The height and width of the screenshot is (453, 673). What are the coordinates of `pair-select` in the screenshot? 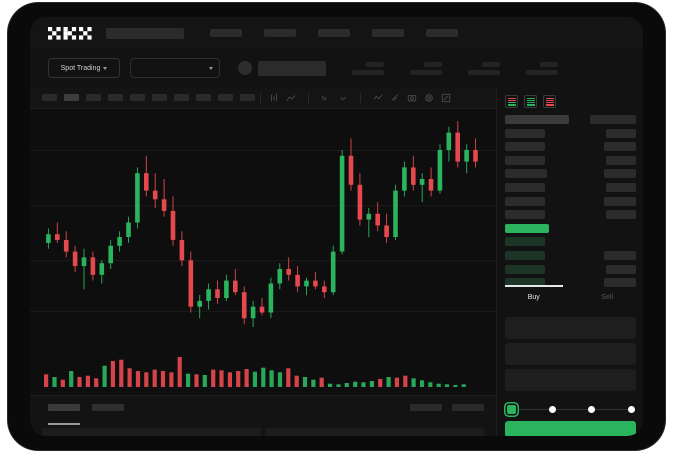 It's located at (175, 68).